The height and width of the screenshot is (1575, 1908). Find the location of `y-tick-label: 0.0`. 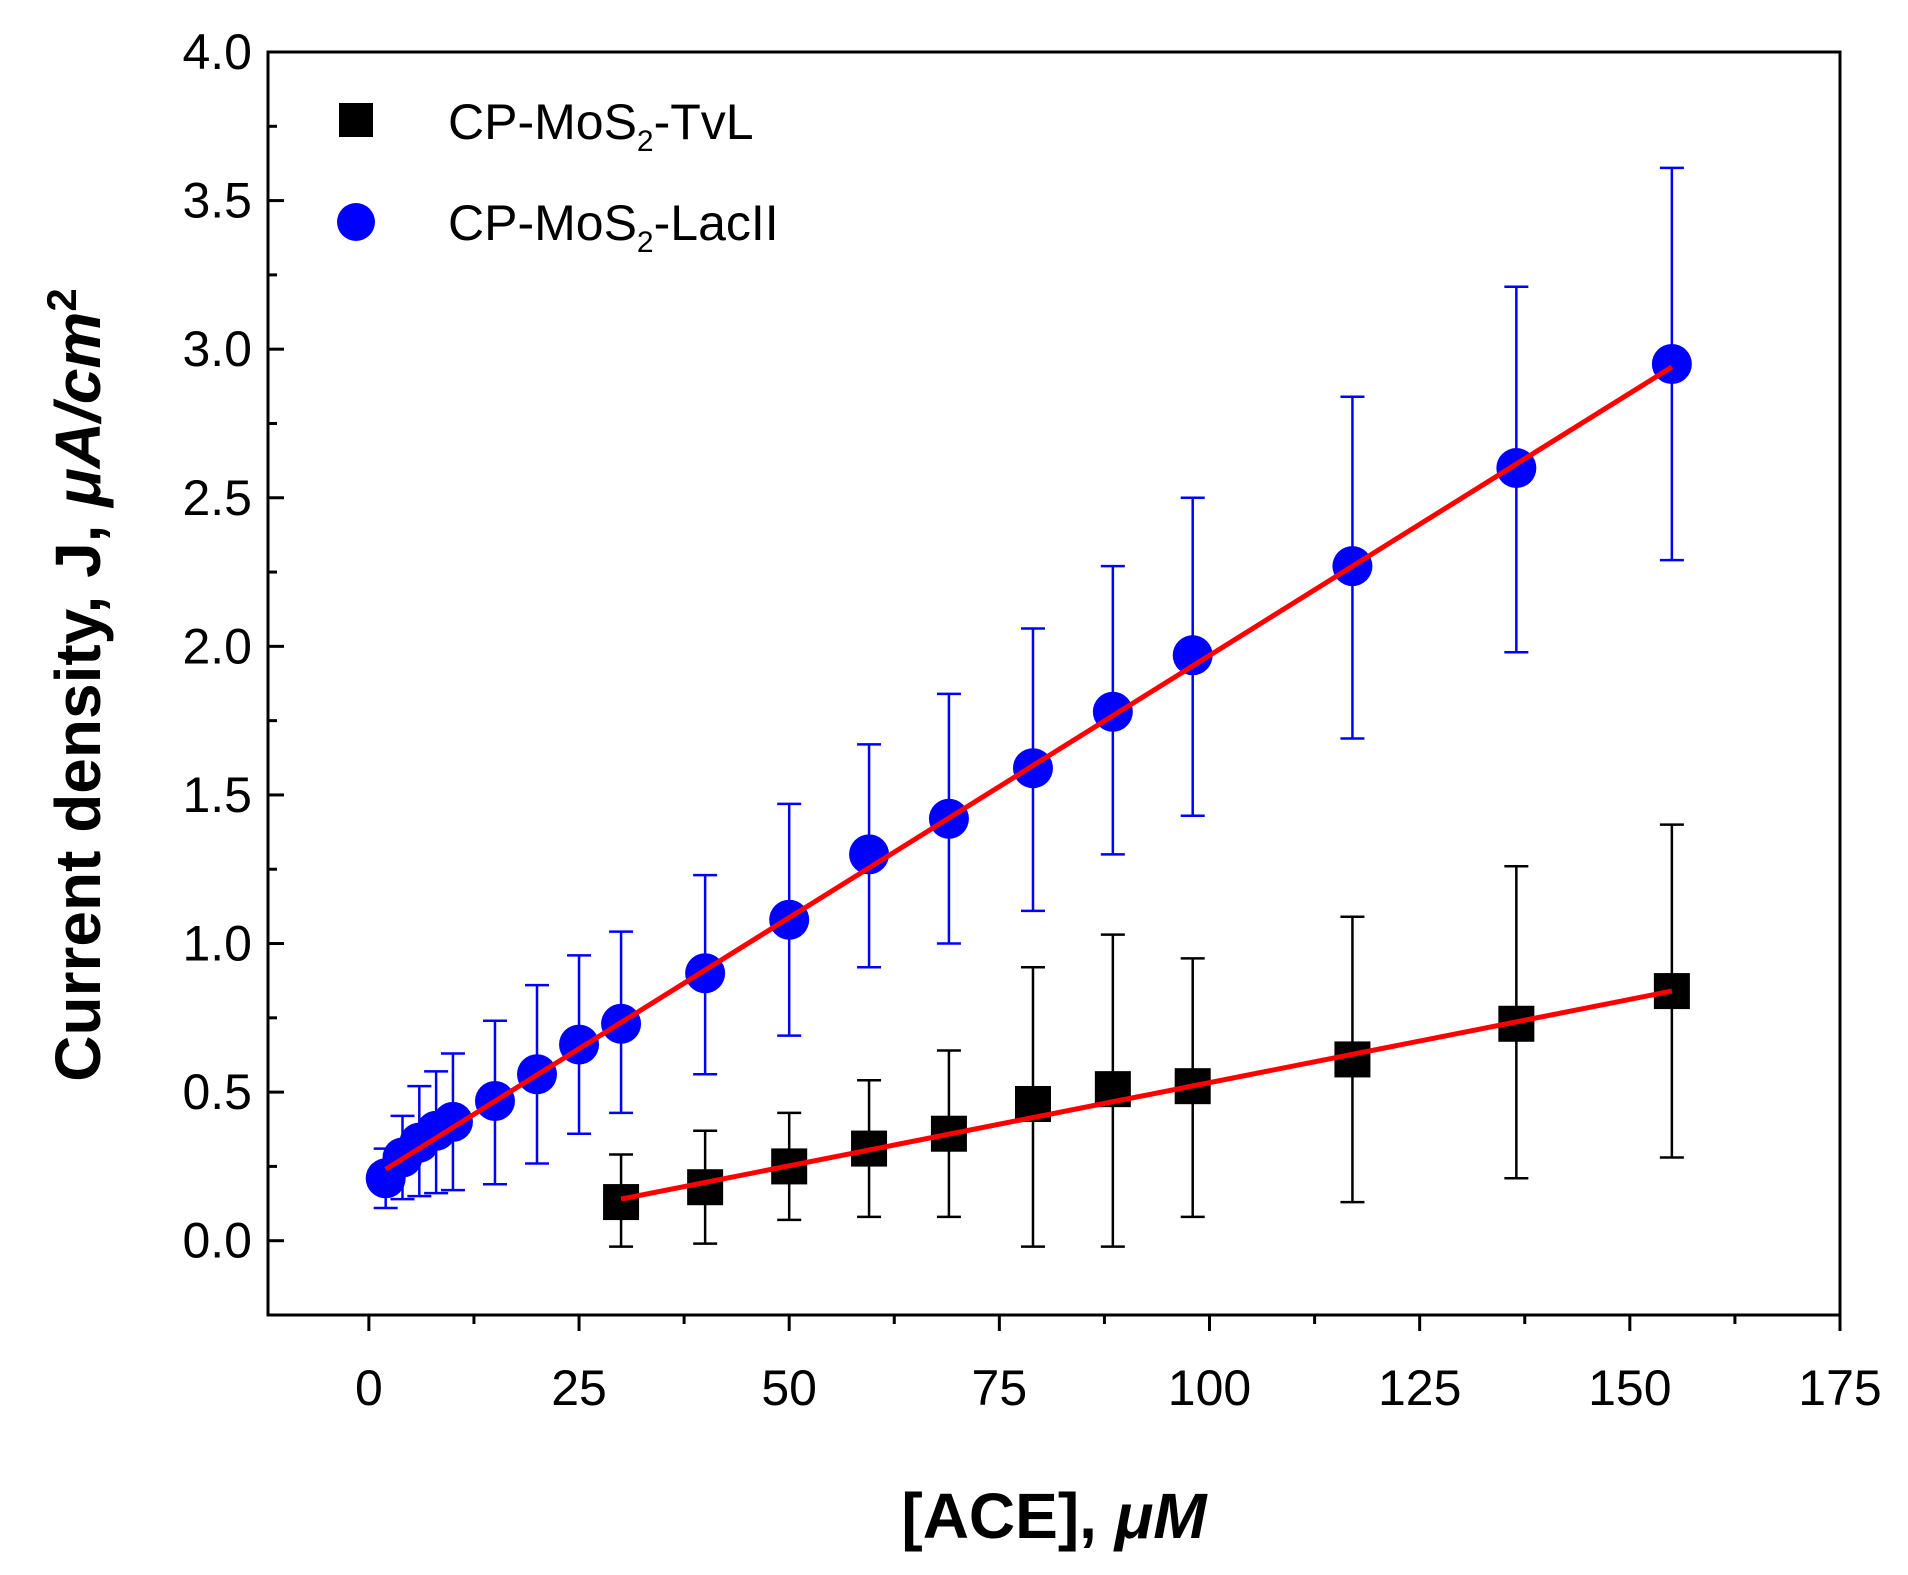

y-tick-label: 0.0 is located at coordinates (217, 1241).